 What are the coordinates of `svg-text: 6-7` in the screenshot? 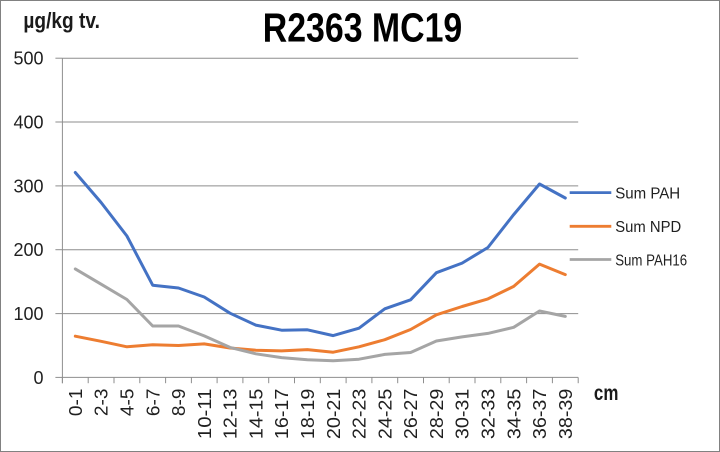 It's located at (153, 403).